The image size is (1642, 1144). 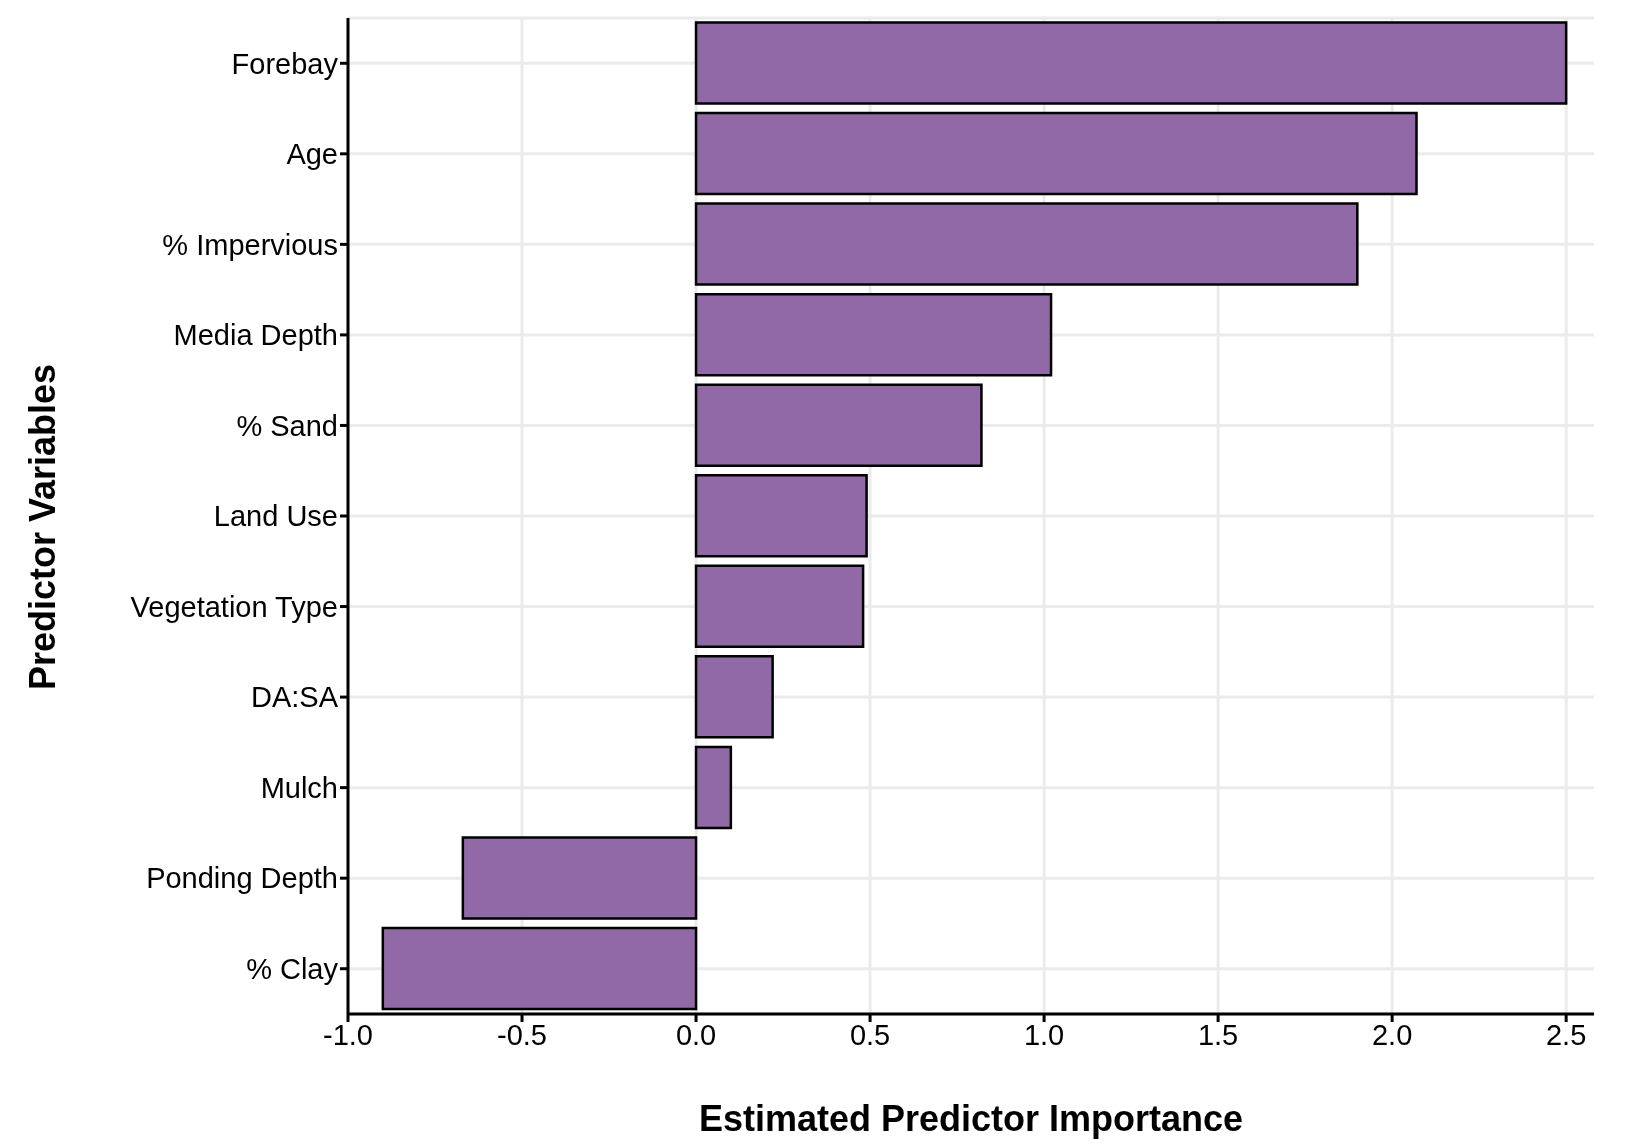 I want to click on x-tick-label: 0.5, so click(x=870, y=1034).